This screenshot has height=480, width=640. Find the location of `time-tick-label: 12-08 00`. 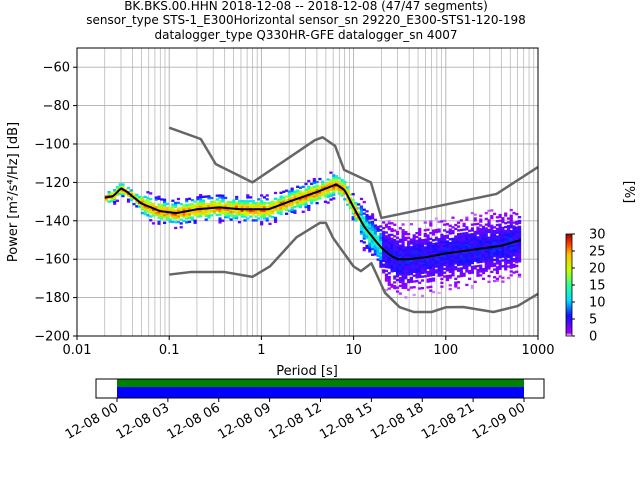

time-tick-label: 12-08 00 is located at coordinates (92, 421).